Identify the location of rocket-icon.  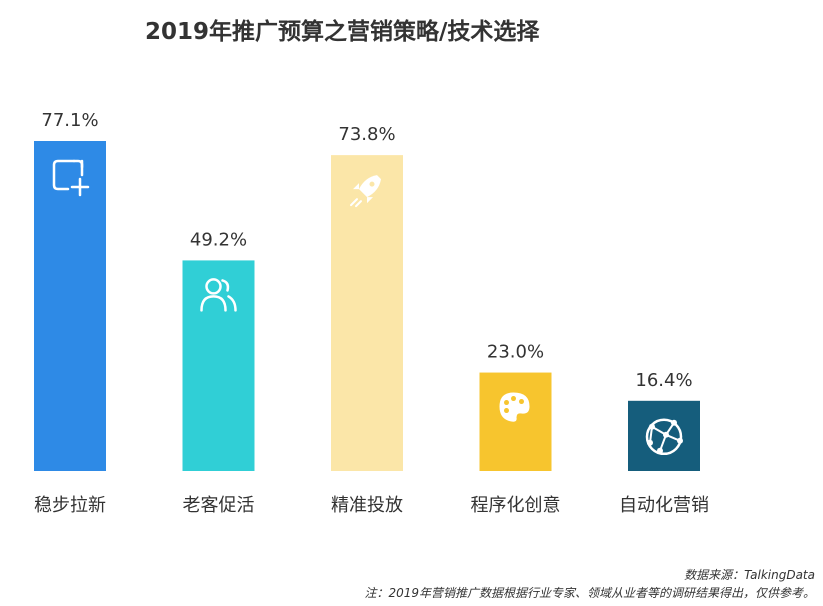
(365, 191).